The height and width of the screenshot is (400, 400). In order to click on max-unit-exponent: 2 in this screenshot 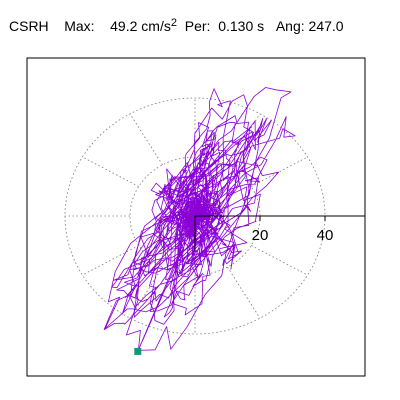, I will do `click(173, 23)`.